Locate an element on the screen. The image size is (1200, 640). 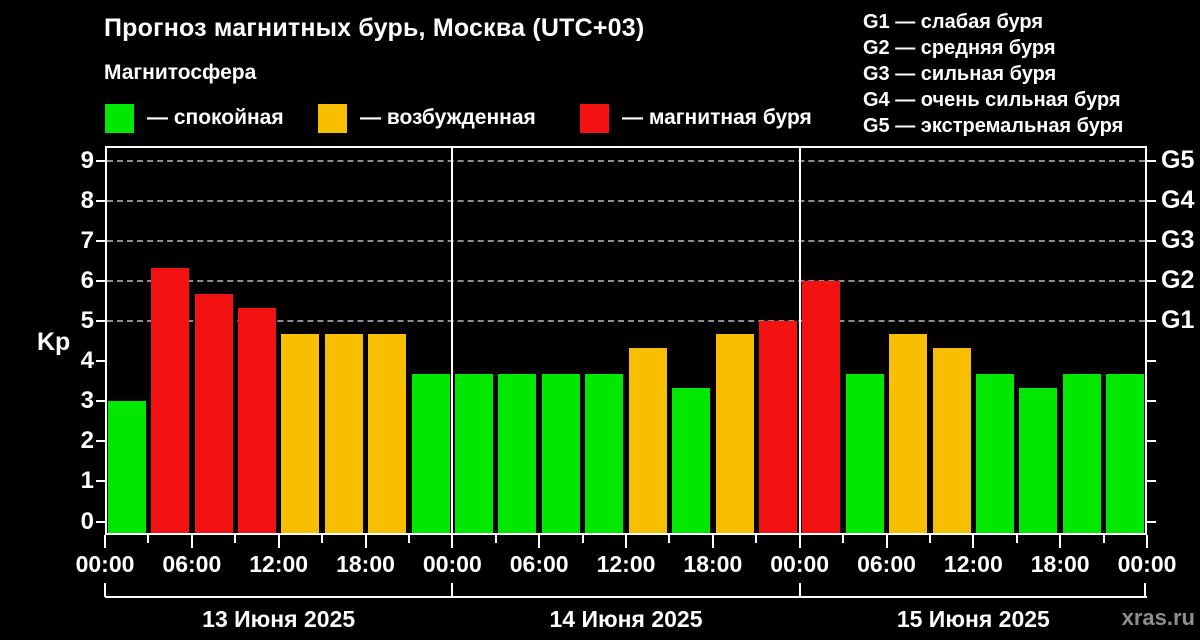
legend-item-active: — возбужденная is located at coordinates (427, 118).